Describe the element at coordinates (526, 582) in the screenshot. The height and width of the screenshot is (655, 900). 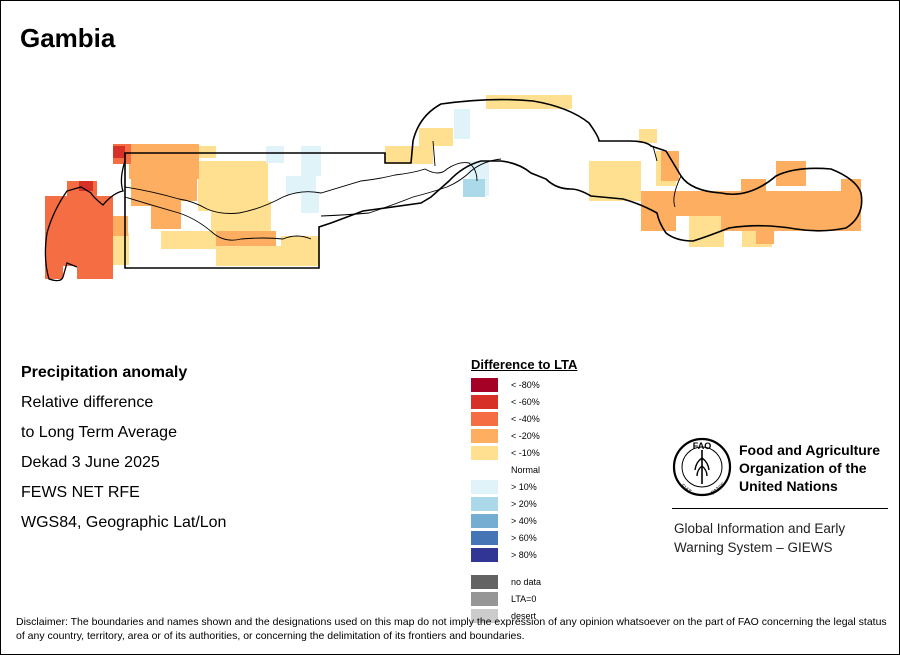
I see `legend-label: no data` at that location.